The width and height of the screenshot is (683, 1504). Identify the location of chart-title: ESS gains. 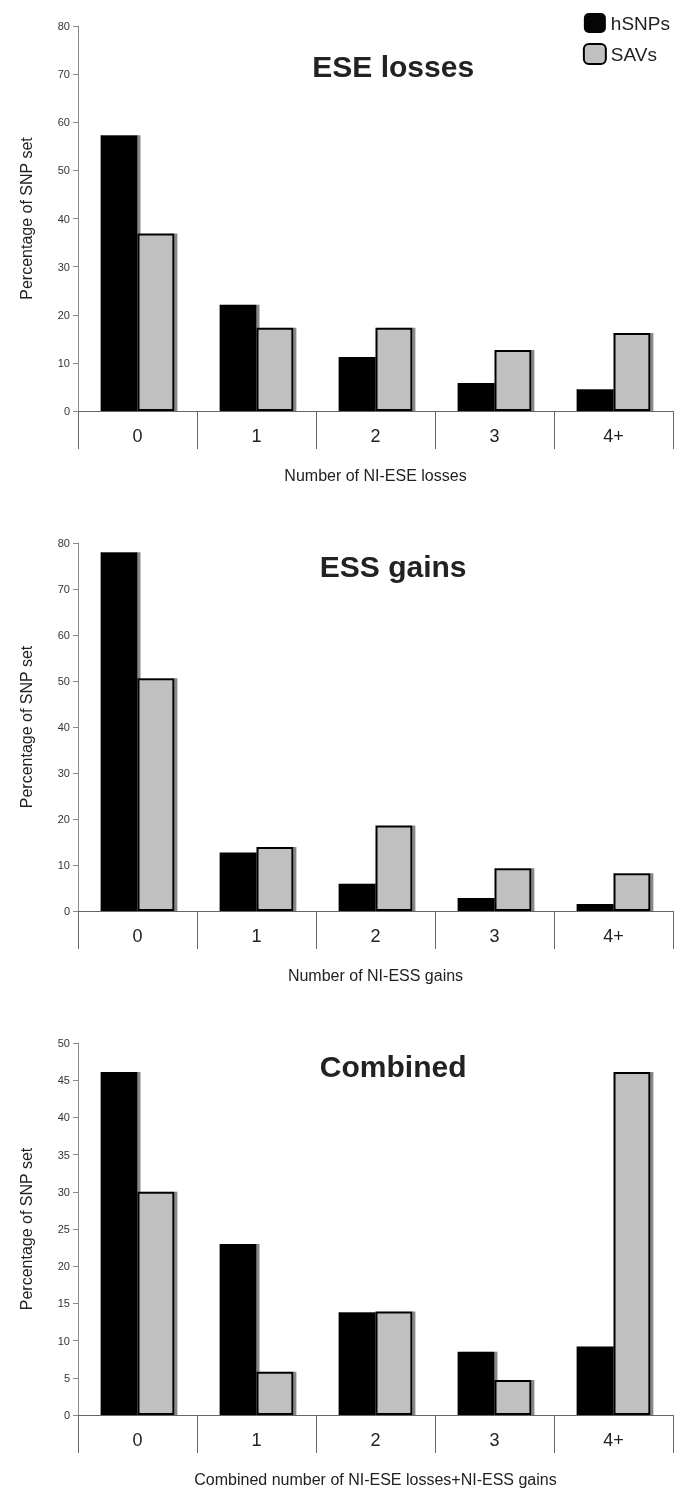
(393, 566).